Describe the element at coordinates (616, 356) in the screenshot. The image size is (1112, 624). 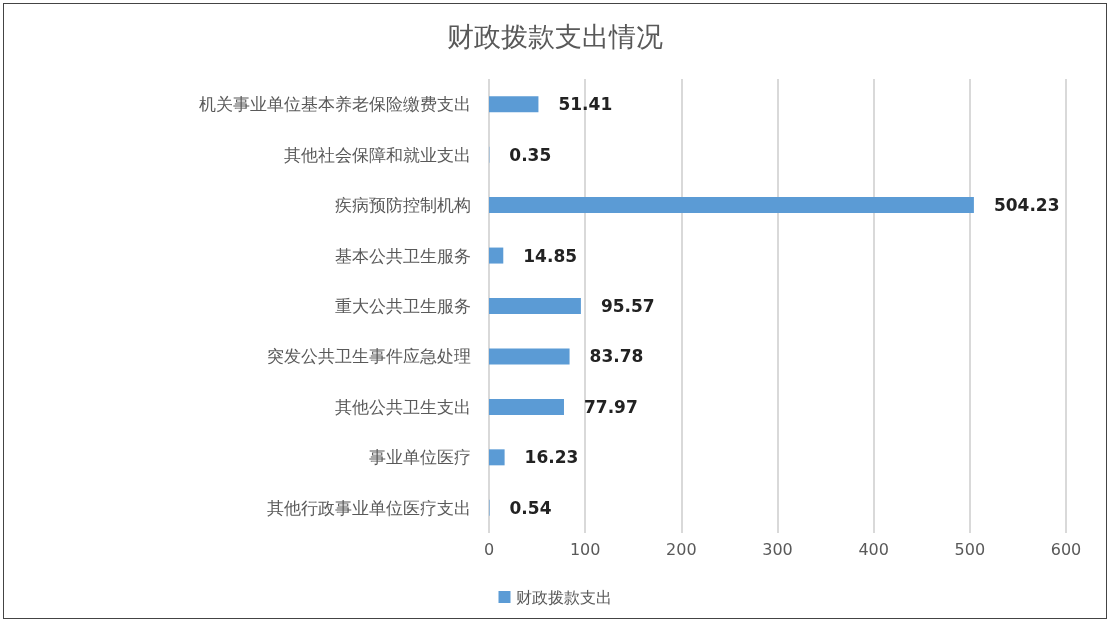
I see `data-label: 83.78` at that location.